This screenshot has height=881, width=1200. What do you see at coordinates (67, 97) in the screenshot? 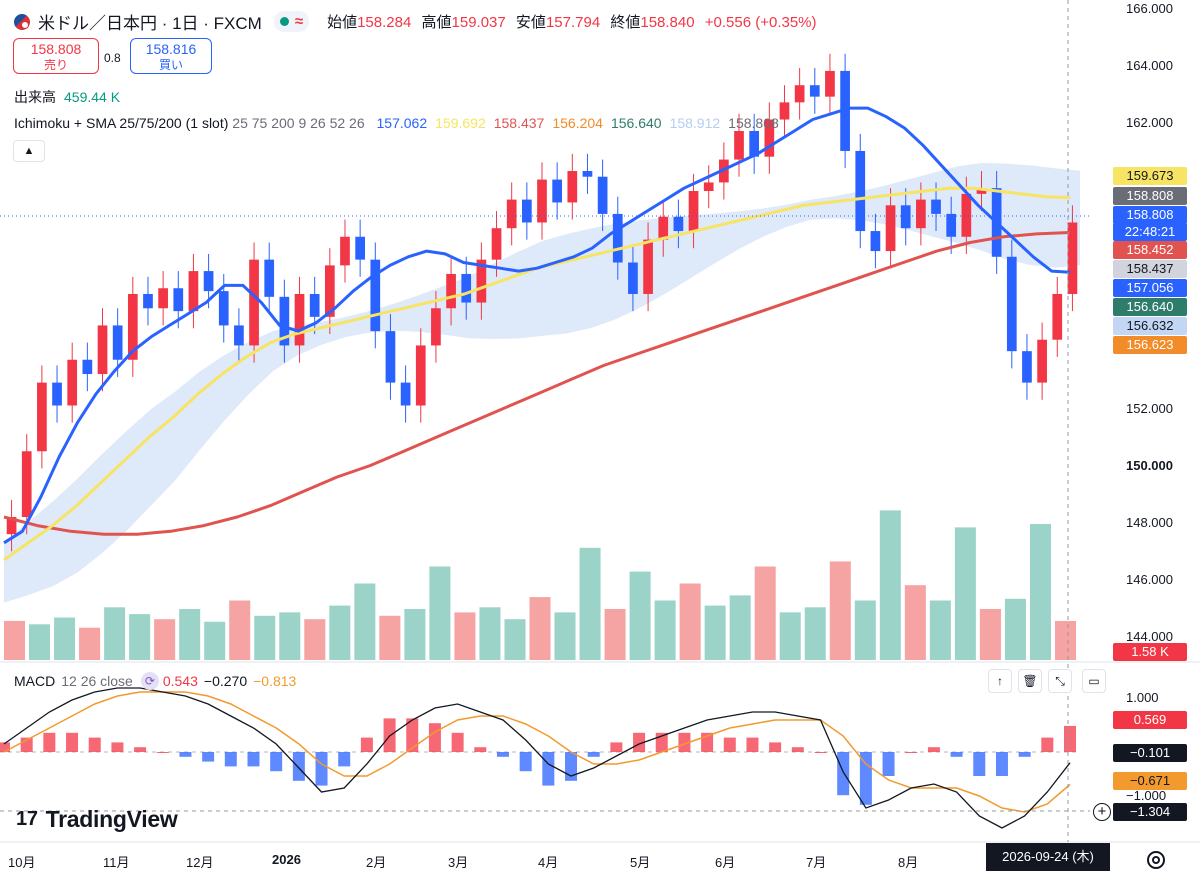
I see `volume-legend: 出来高 459.44 K` at bounding box center [67, 97].